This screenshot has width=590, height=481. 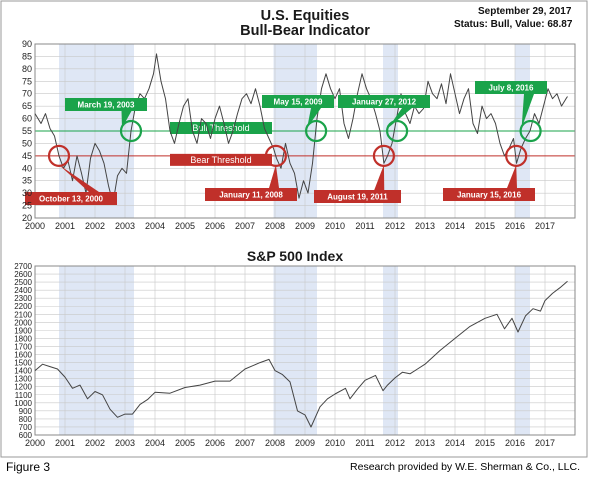 I want to click on callout-label: January 27, 2012, so click(x=384, y=102).